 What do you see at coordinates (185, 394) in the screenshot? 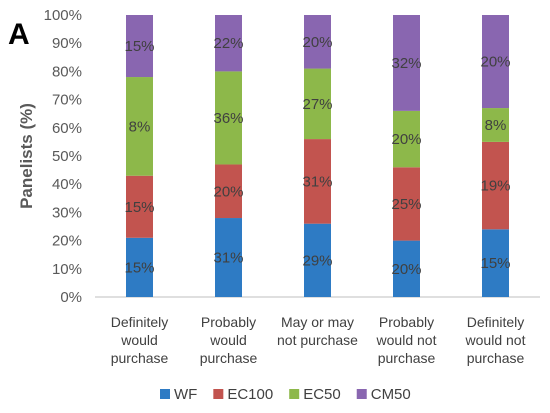
I see `legend-label: WF` at bounding box center [185, 394].